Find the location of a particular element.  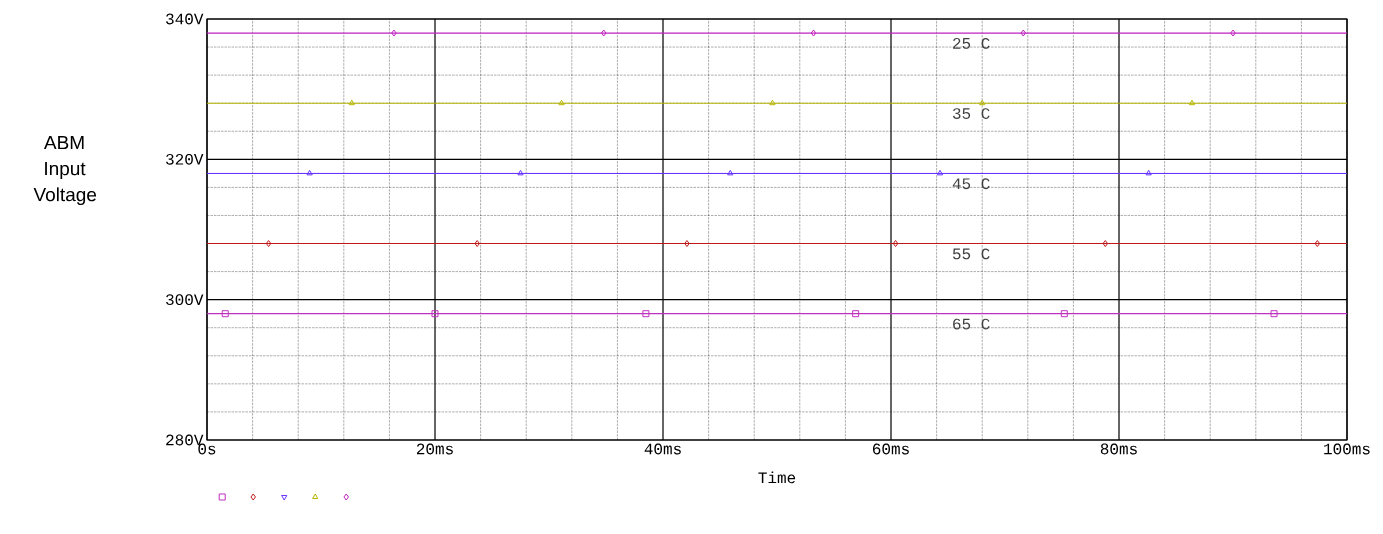

y-axis-title: ABM Input Voltage is located at coordinates (65, 171).